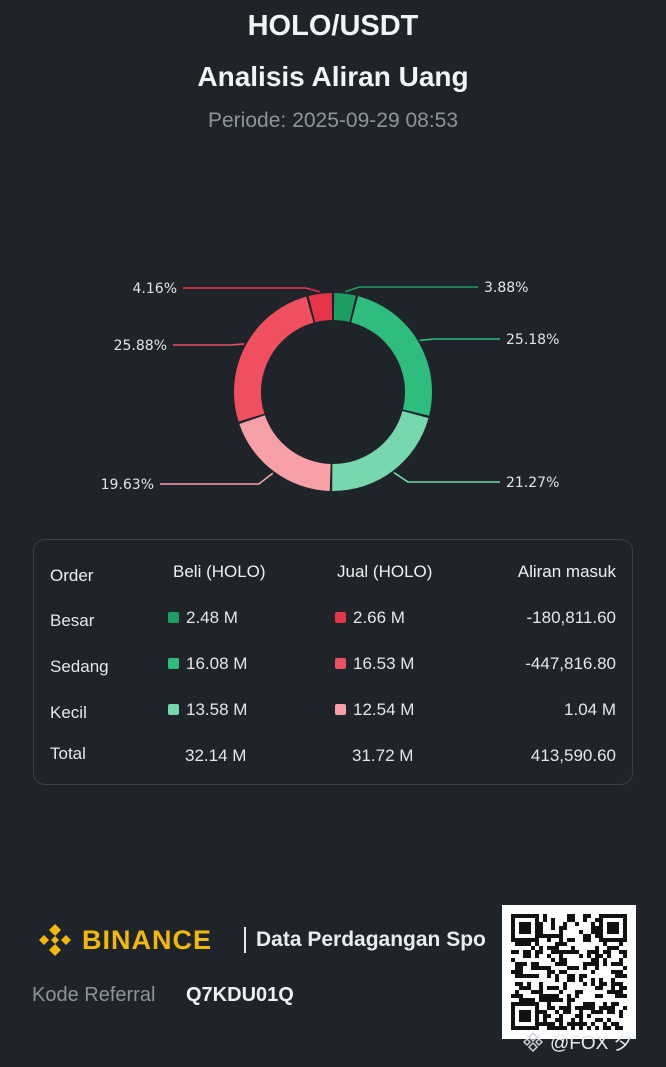  What do you see at coordinates (532, 483) in the screenshot?
I see `slice-label: 21.27%` at bounding box center [532, 483].